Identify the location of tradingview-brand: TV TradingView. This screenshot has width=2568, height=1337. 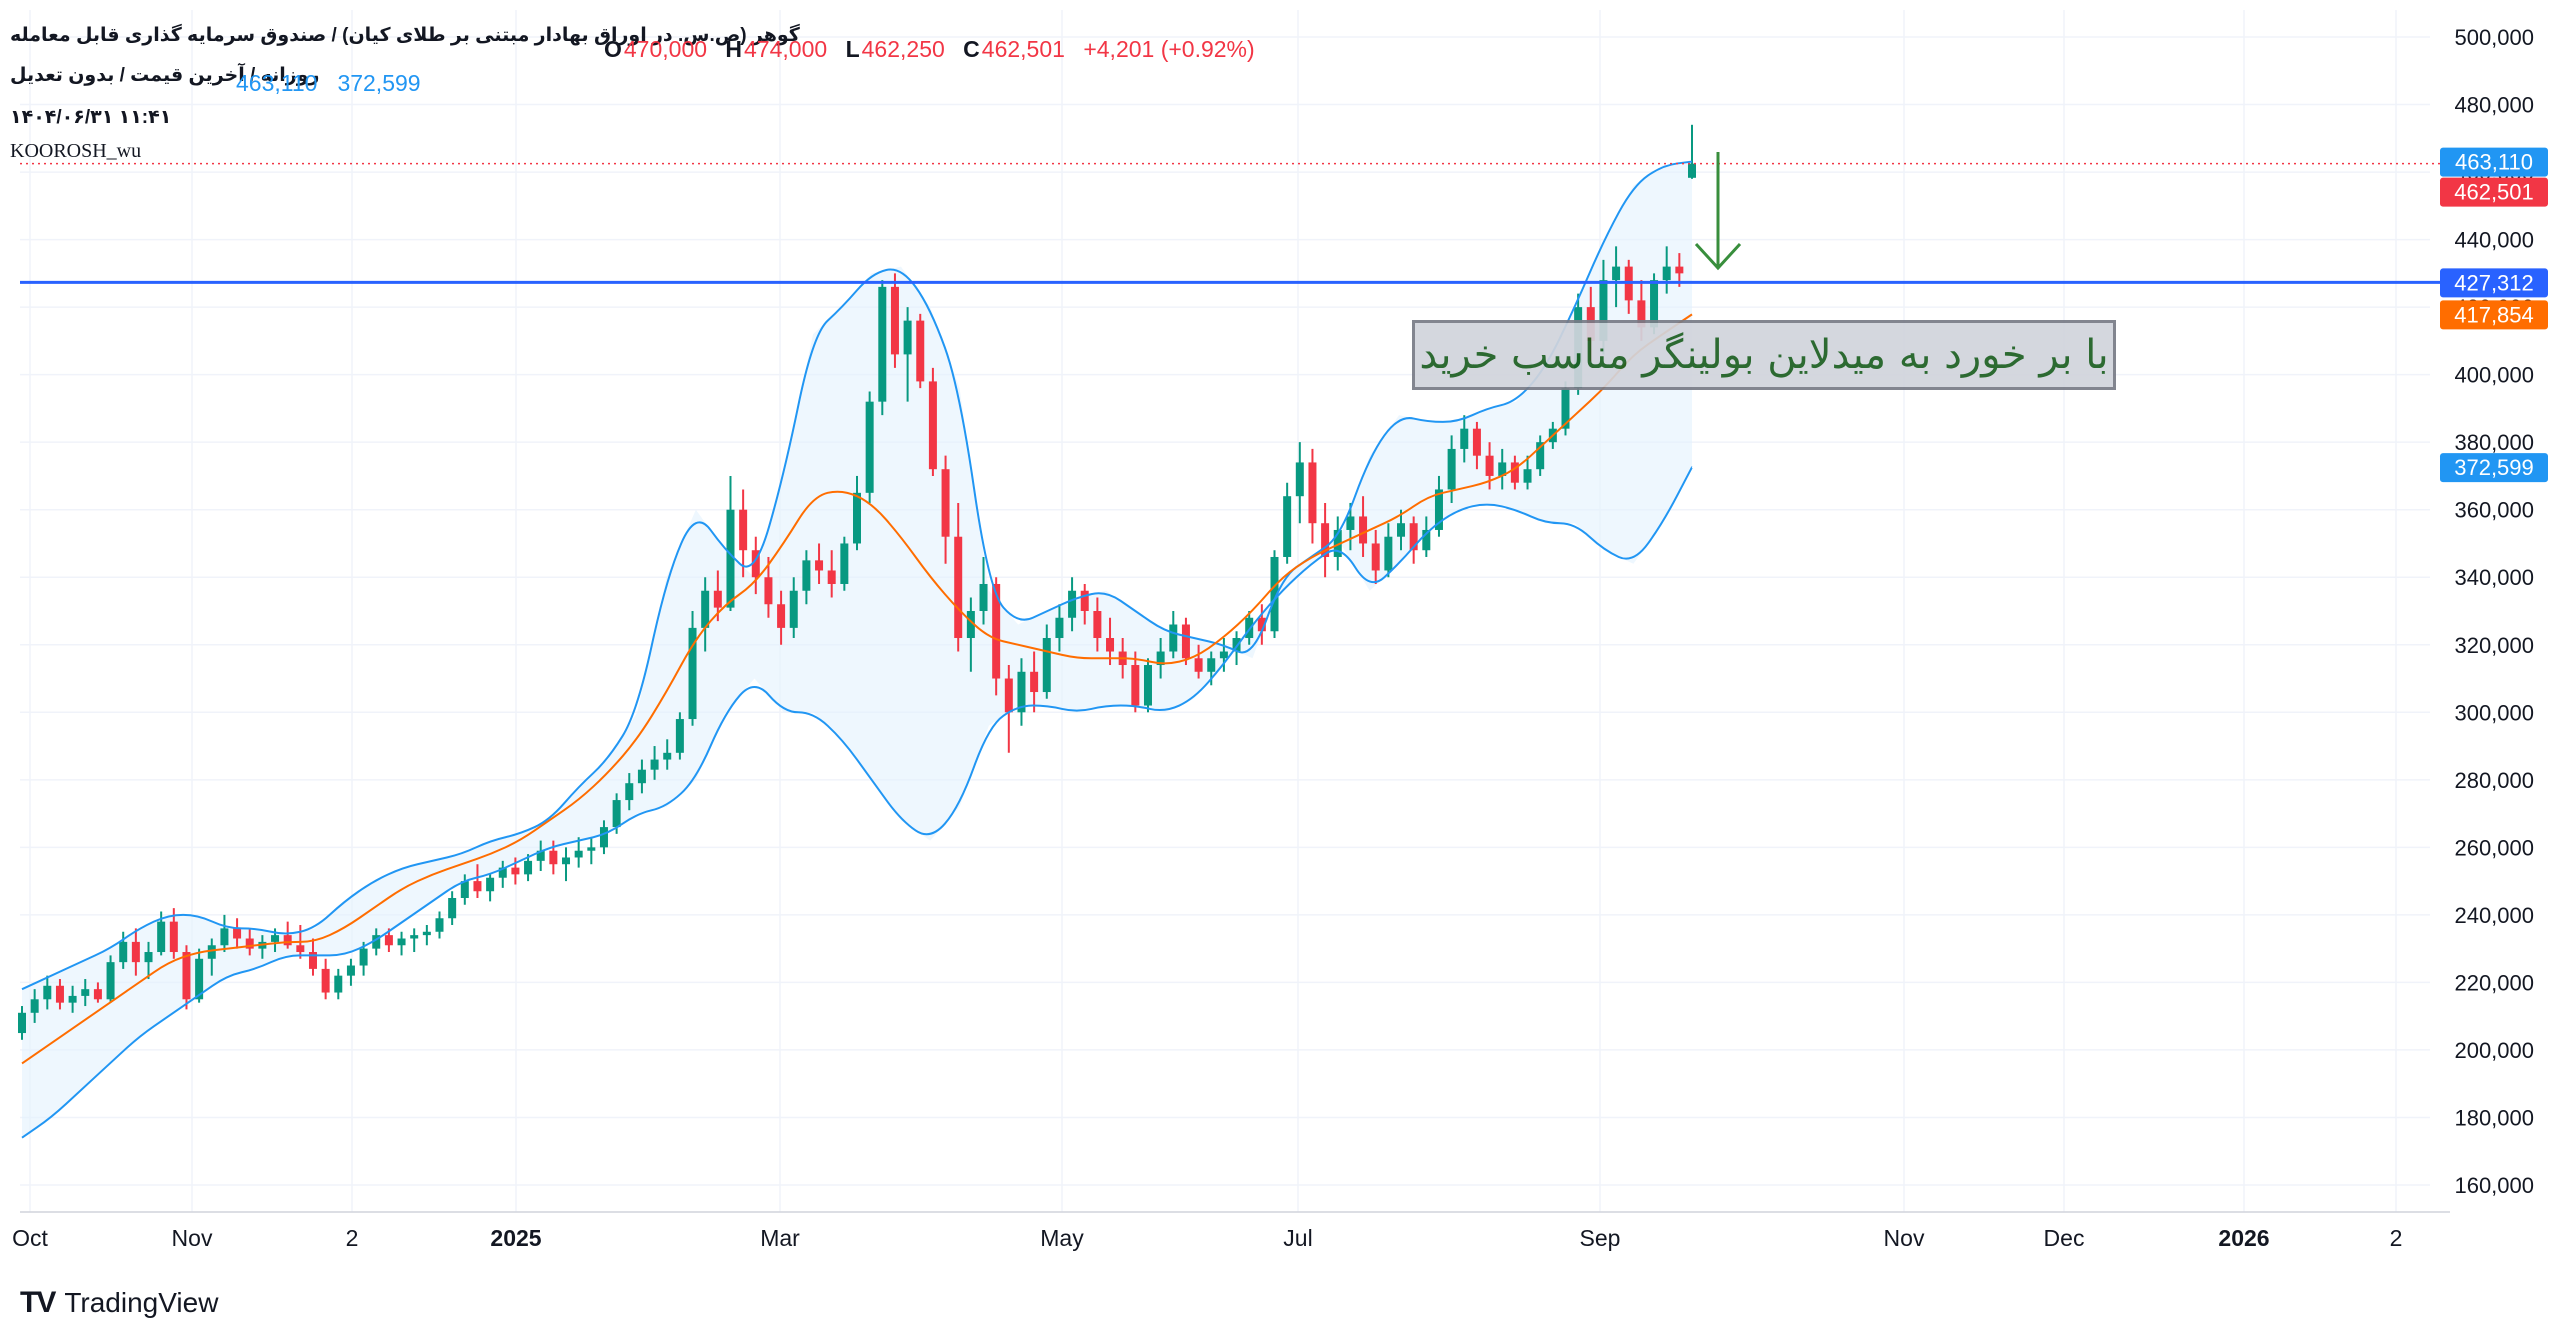
(119, 1303).